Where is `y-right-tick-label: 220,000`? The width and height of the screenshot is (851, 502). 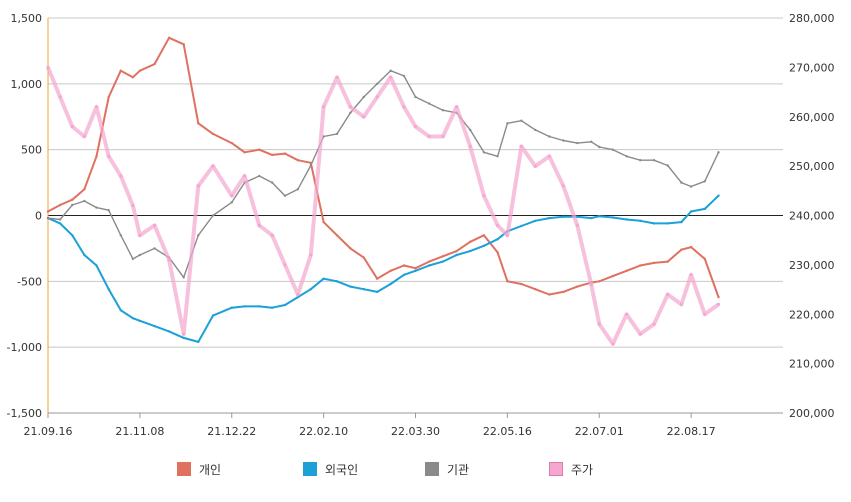
y-right-tick-label: 220,000 is located at coordinates (812, 314).